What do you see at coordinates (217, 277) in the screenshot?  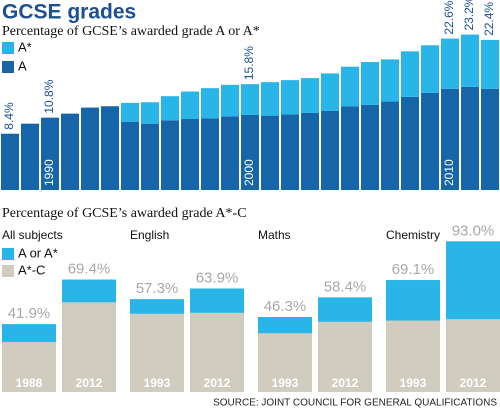 I see `value-label: 63.9%` at bounding box center [217, 277].